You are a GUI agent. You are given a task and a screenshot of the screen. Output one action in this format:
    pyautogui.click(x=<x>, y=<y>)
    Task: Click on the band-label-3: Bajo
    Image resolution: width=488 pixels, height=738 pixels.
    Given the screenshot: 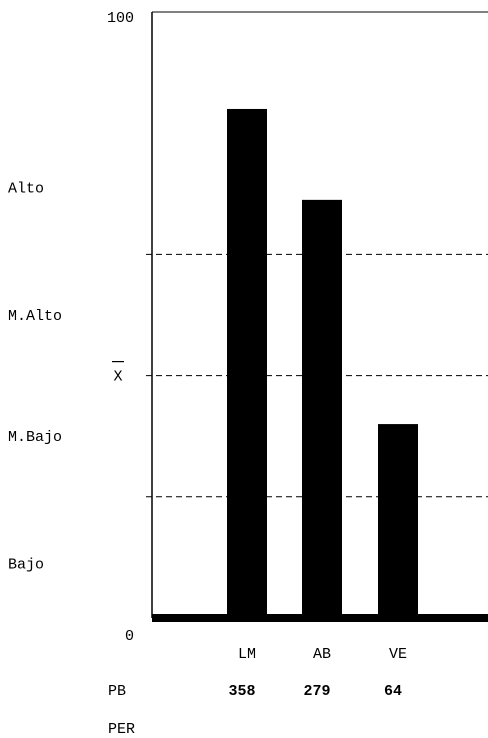 What is the action you would take?
    pyautogui.click(x=26, y=564)
    